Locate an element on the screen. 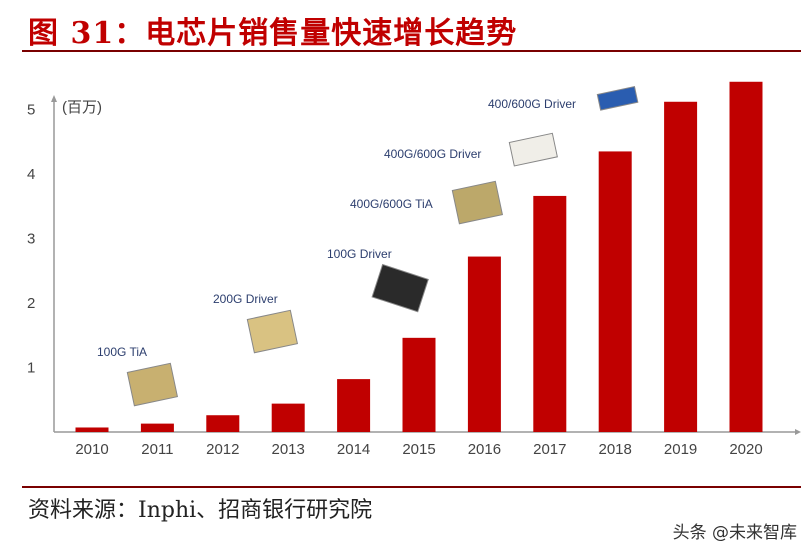 This screenshot has height=551, width=811. x-tick-label: 2019 is located at coordinates (680, 449).